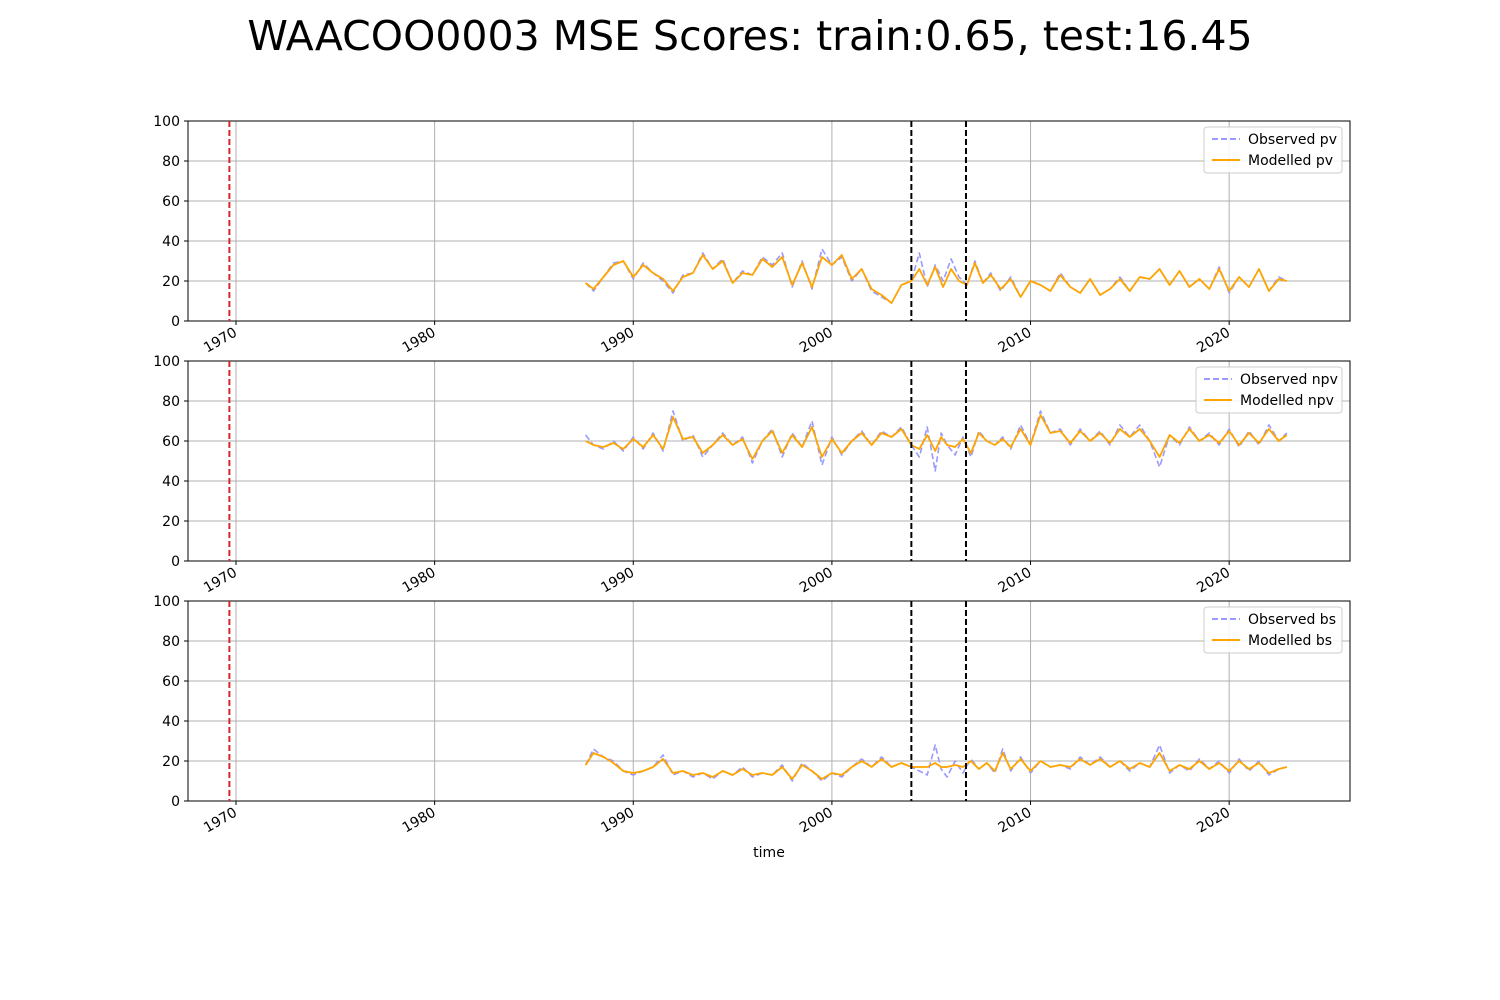  I want to click on observed-series-line, so click(936, 441).